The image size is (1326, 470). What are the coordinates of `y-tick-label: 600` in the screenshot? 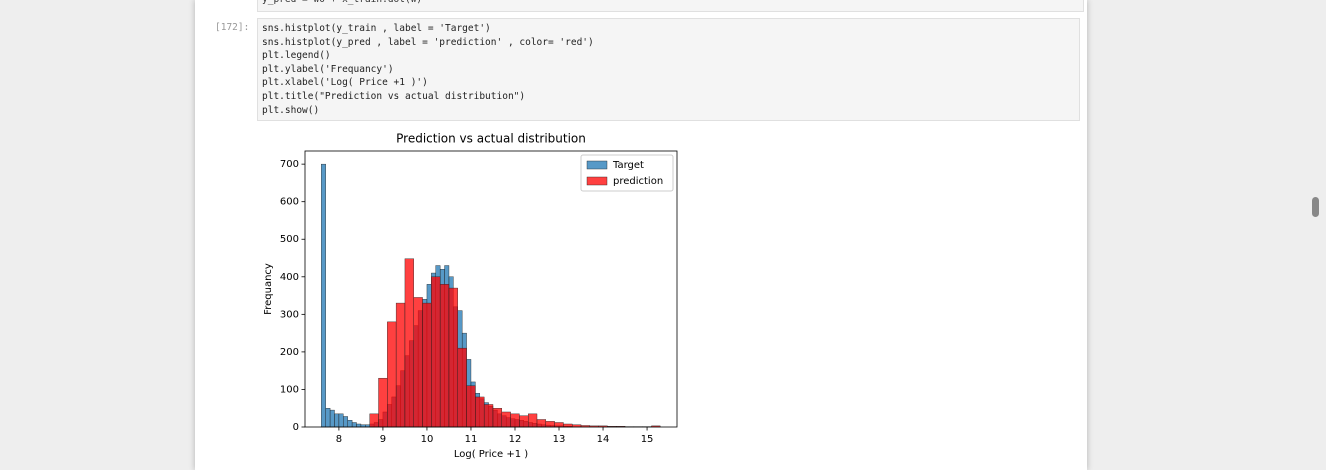 It's located at (289, 202).